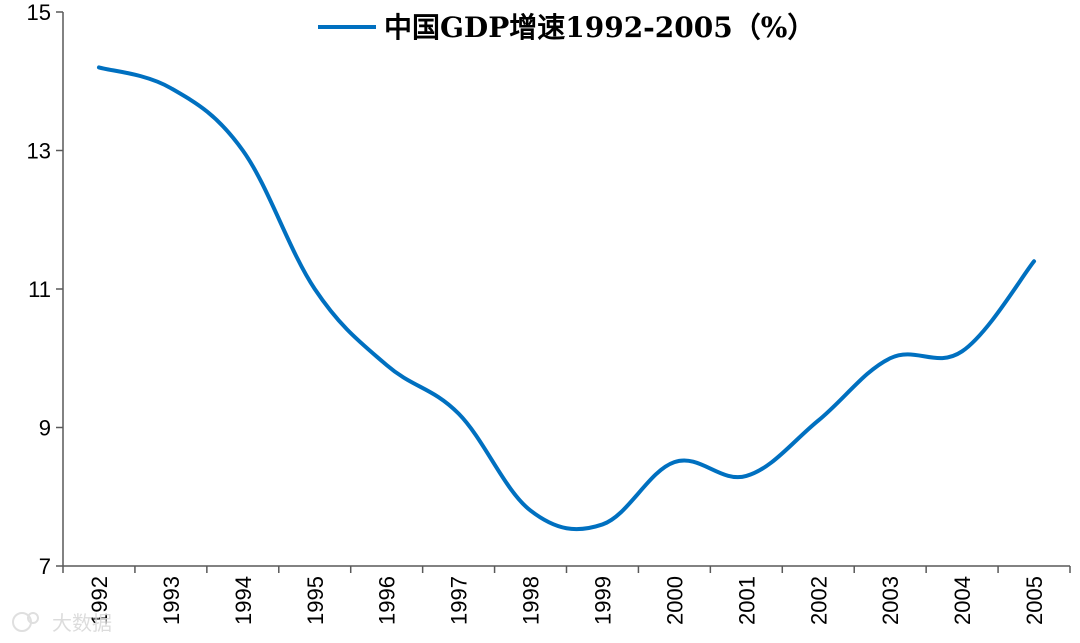 The width and height of the screenshot is (1080, 643). I want to click on y-tick-label: 11, so click(39, 289).